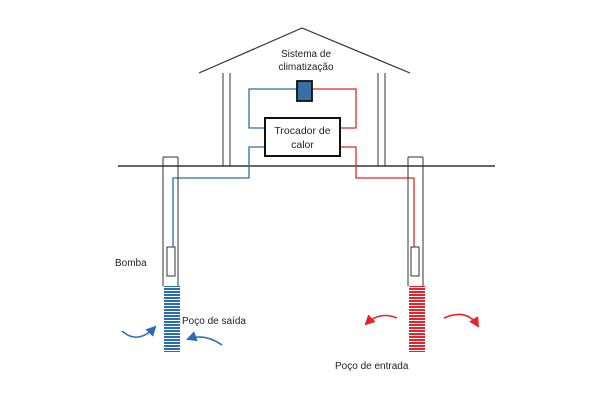  Describe the element at coordinates (363, 168) in the screenshot. I see `hot-water-pipe` at that location.